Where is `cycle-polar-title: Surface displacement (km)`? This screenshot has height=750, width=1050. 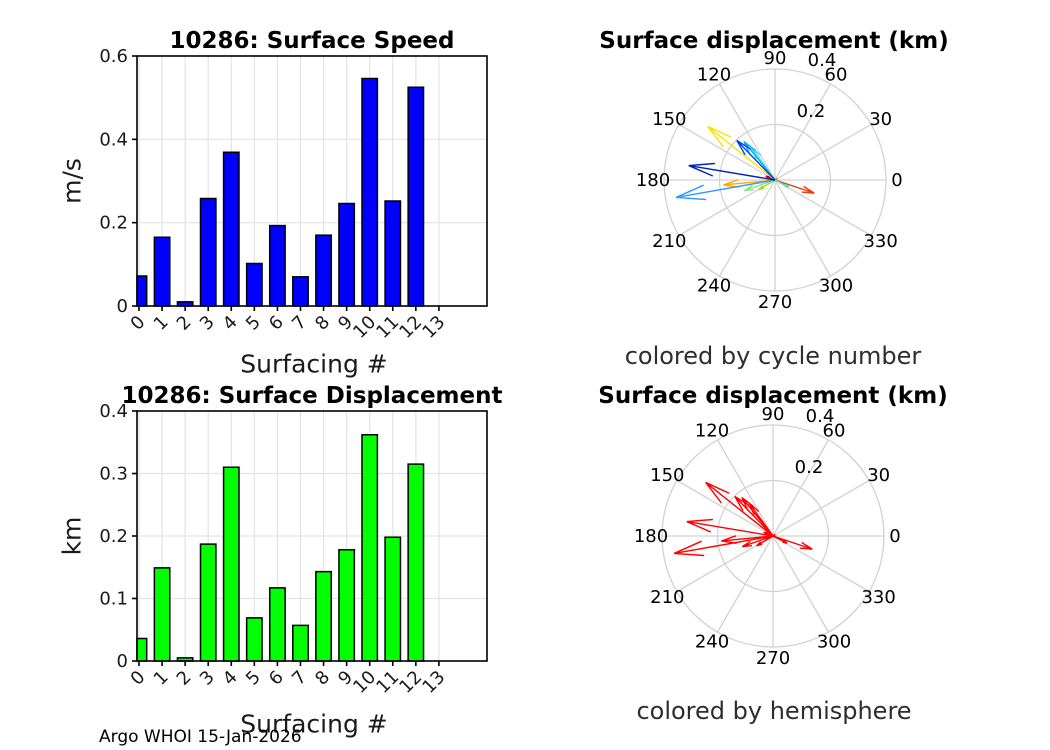
cycle-polar-title: Surface displacement (km) is located at coordinates (774, 41).